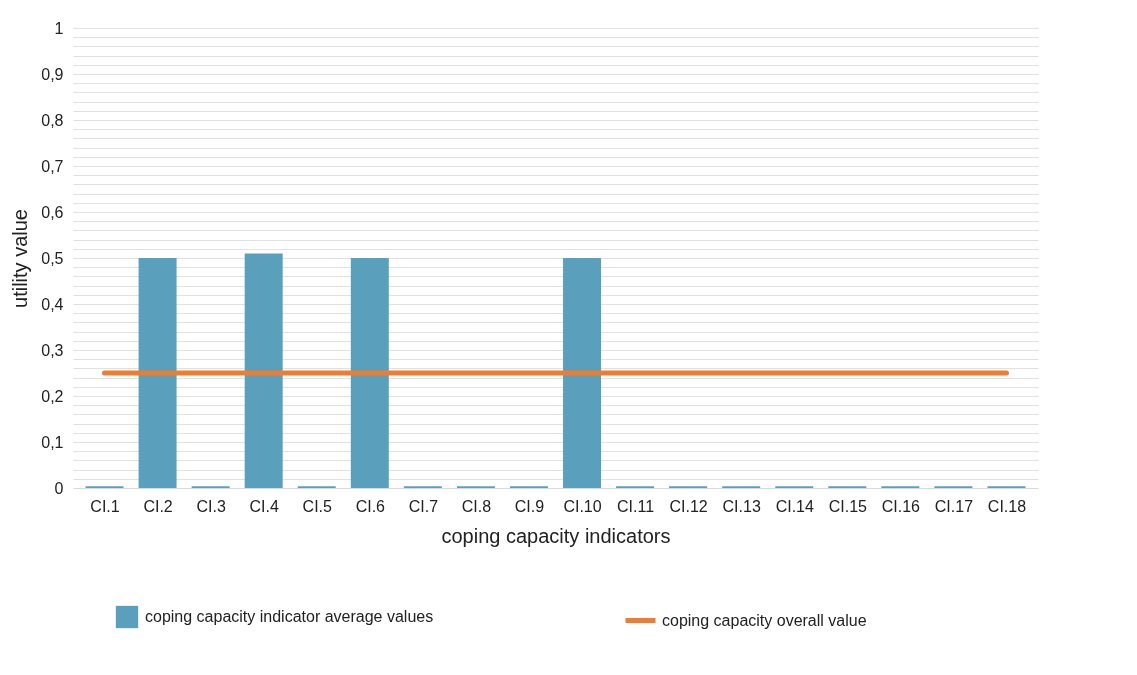 The image size is (1137, 675). I want to click on x-tick-label: CI.17, so click(954, 506).